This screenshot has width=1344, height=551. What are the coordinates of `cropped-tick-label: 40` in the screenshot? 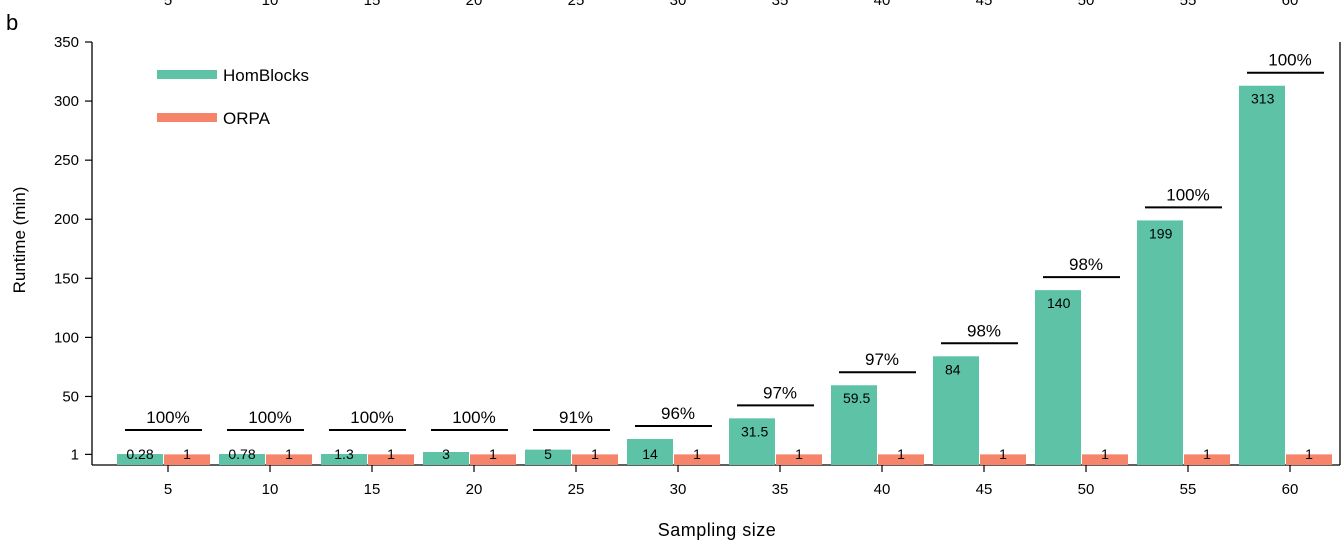 It's located at (882, 4).